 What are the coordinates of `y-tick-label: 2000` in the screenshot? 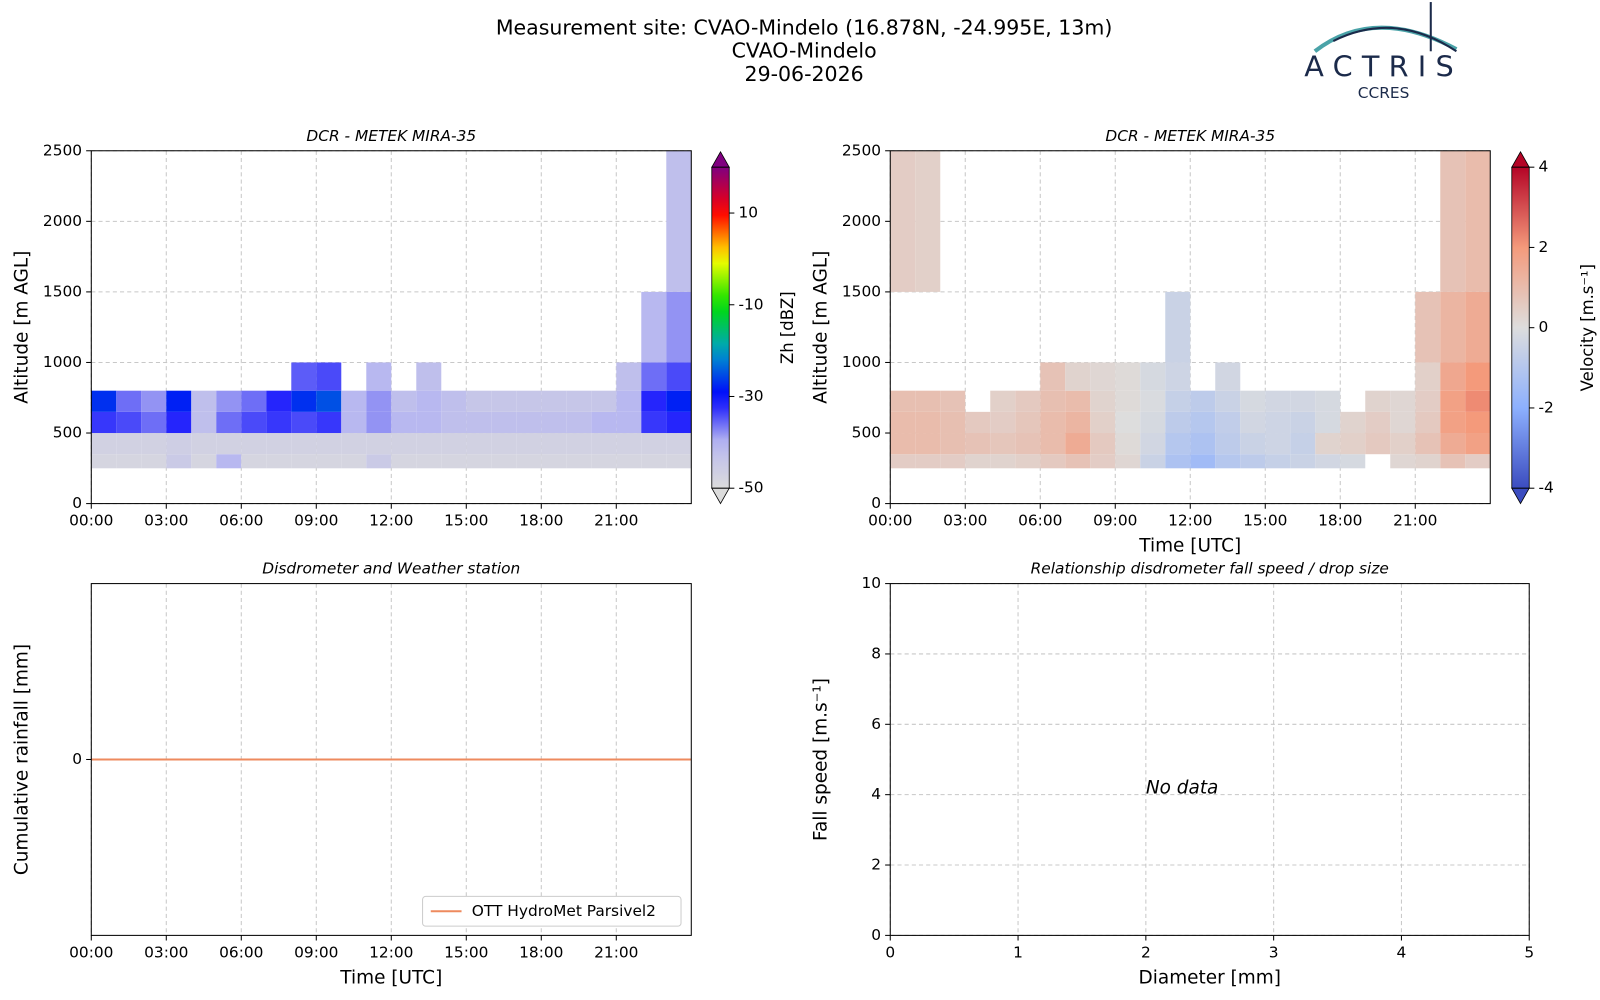 It's located at (861, 221).